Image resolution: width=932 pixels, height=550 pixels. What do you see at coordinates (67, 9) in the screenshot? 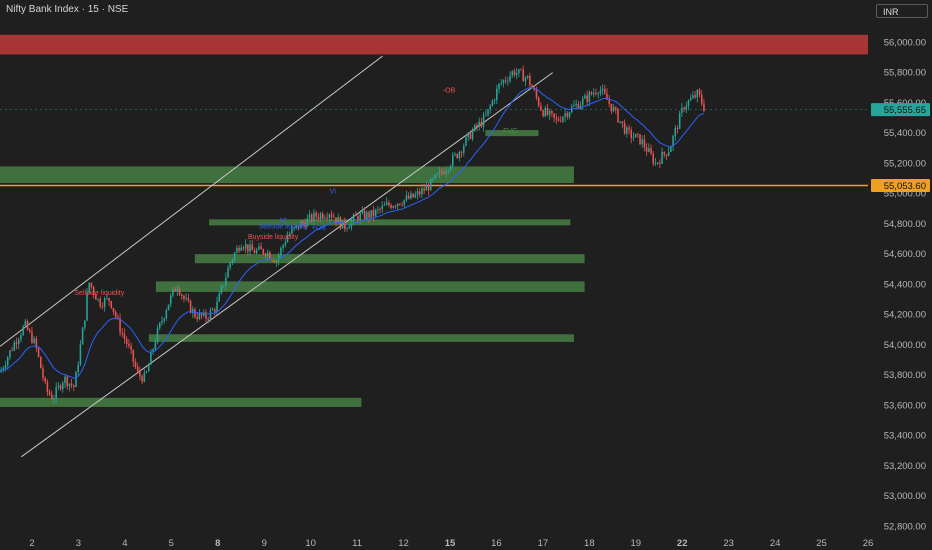
I see `chart-title: Nifty Bank Index · 15 · NSE` at bounding box center [67, 9].